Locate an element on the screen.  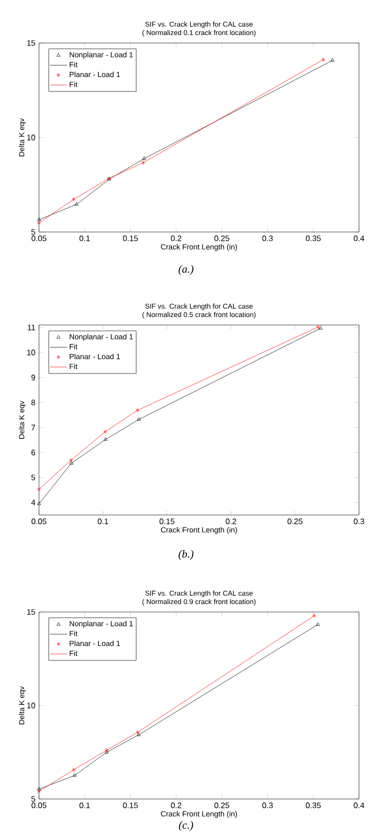
text: (b.) is located at coordinates (186, 555).